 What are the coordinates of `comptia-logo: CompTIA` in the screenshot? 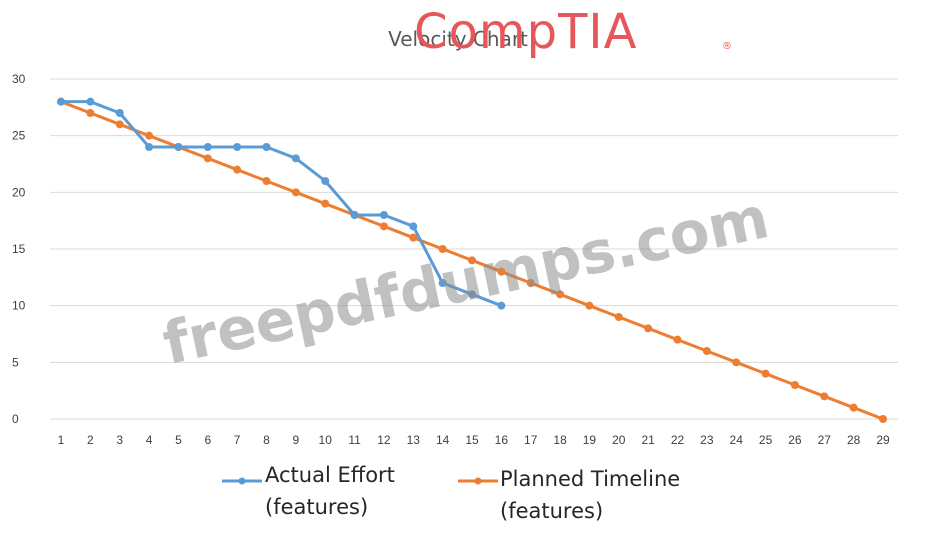 It's located at (525, 32).